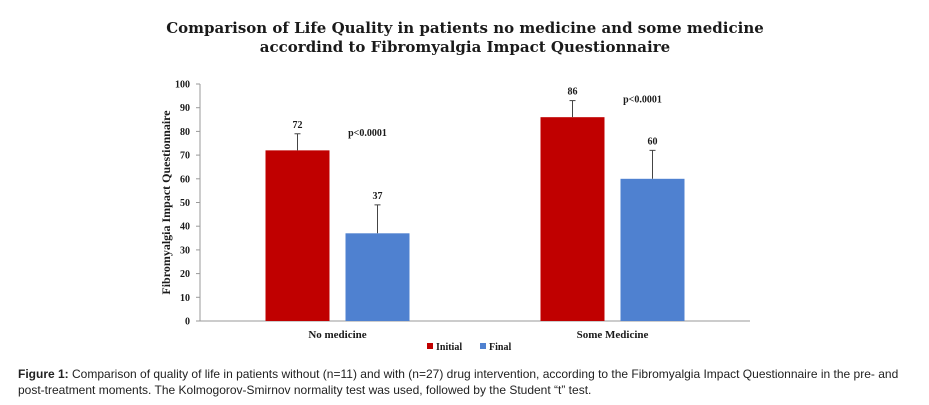 The height and width of the screenshot is (405, 929). Describe the element at coordinates (185, 203) in the screenshot. I see `y-tick-label: 50` at that location.